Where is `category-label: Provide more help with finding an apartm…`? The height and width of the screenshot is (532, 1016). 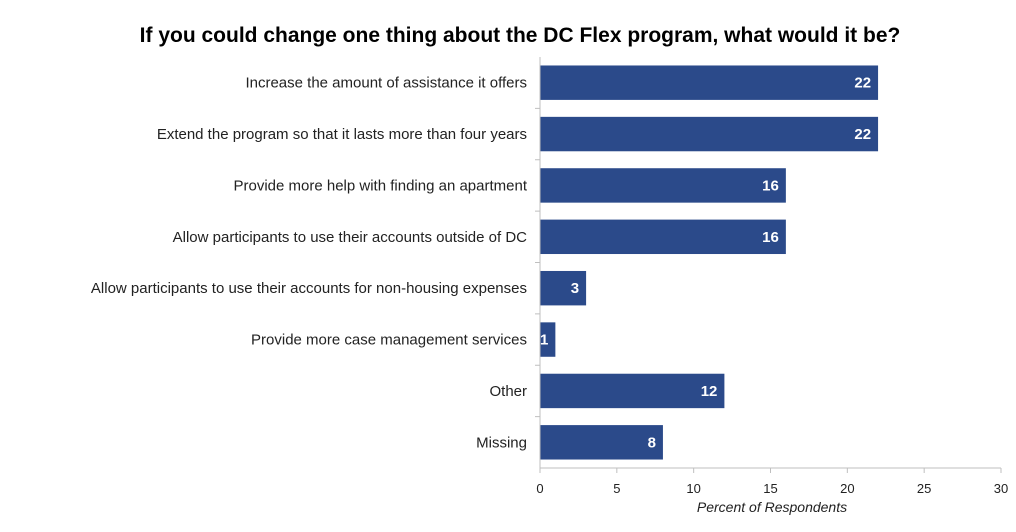
category-label: Provide more help with finding an apartm… is located at coordinates (381, 185).